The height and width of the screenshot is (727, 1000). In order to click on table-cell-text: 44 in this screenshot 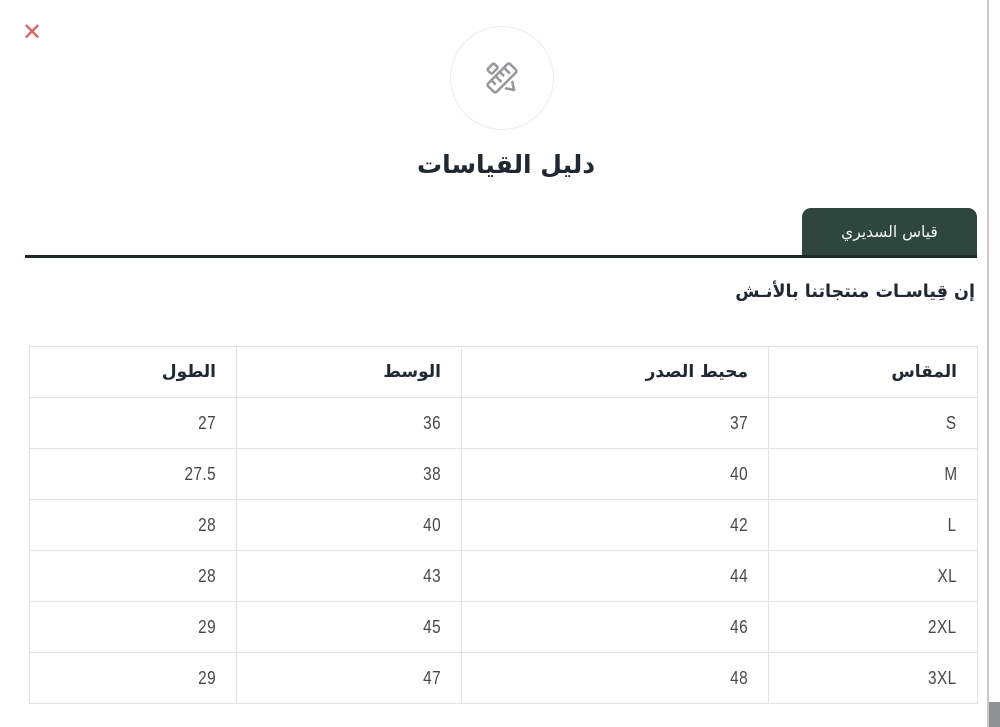, I will do `click(739, 575)`.